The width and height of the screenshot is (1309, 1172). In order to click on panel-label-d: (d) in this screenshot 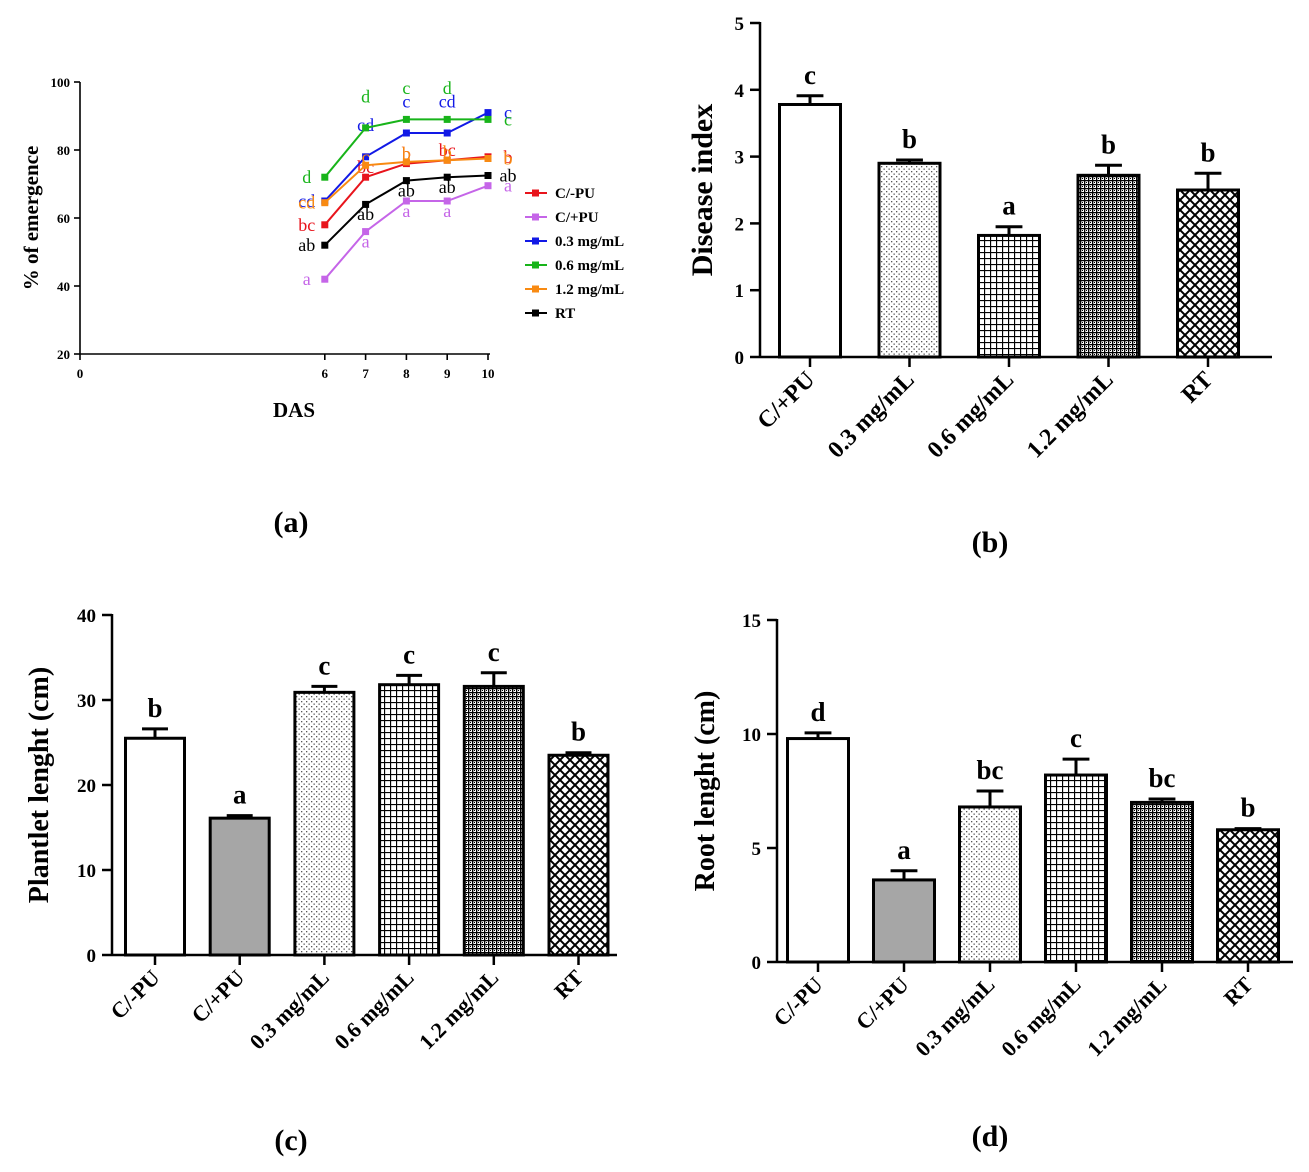, I will do `click(990, 1136)`.